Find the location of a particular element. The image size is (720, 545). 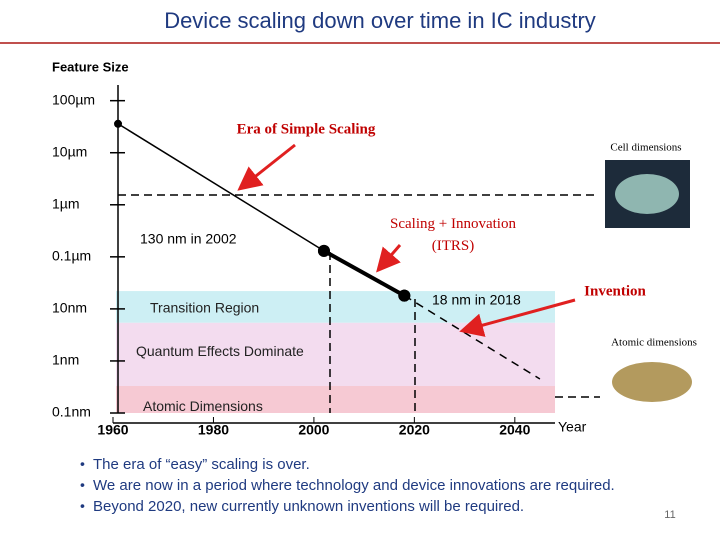

annotation: Scaling + Innovation (ITRS) is located at coordinates (453, 235).